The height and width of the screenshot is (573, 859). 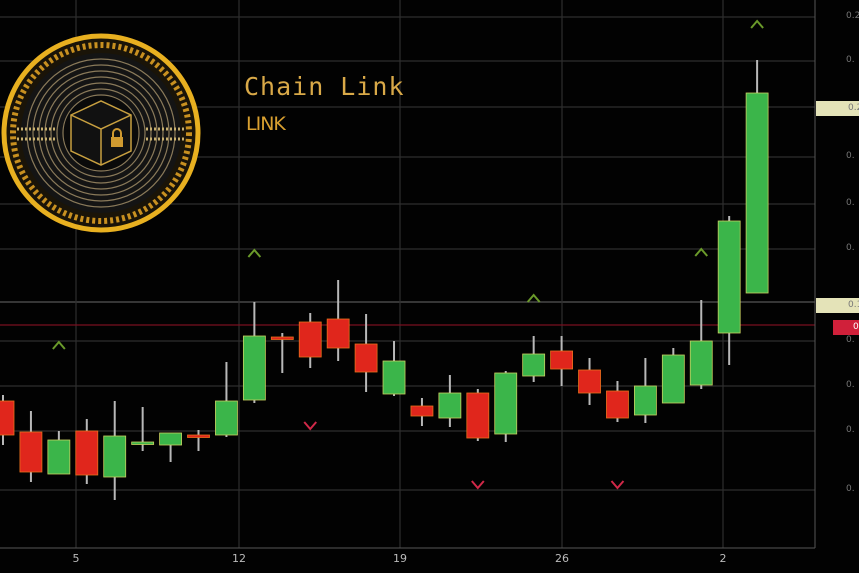 What do you see at coordinates (852, 16) in the screenshot?
I see `y-tick-label: 0.2` at bounding box center [852, 16].